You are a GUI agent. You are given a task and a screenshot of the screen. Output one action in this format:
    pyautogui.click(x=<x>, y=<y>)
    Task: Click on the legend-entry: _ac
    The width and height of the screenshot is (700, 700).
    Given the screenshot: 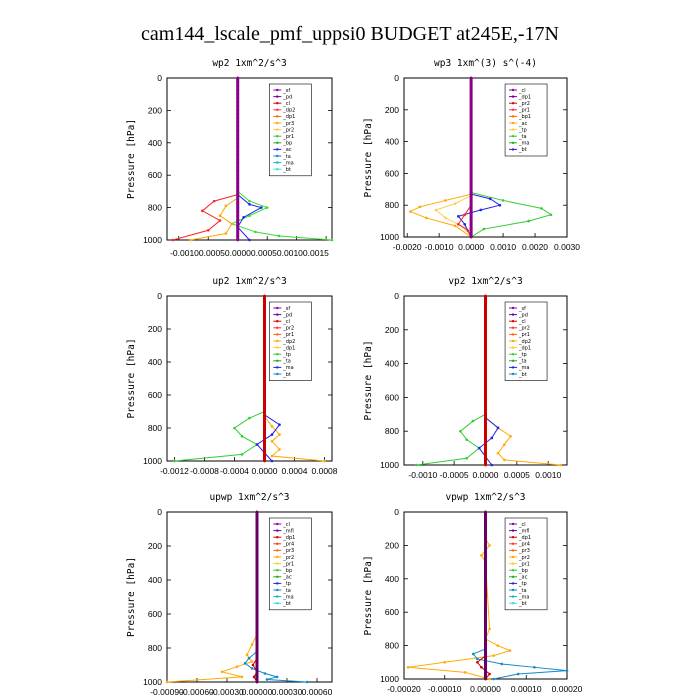 What is the action you would take?
    pyautogui.click(x=287, y=578)
    